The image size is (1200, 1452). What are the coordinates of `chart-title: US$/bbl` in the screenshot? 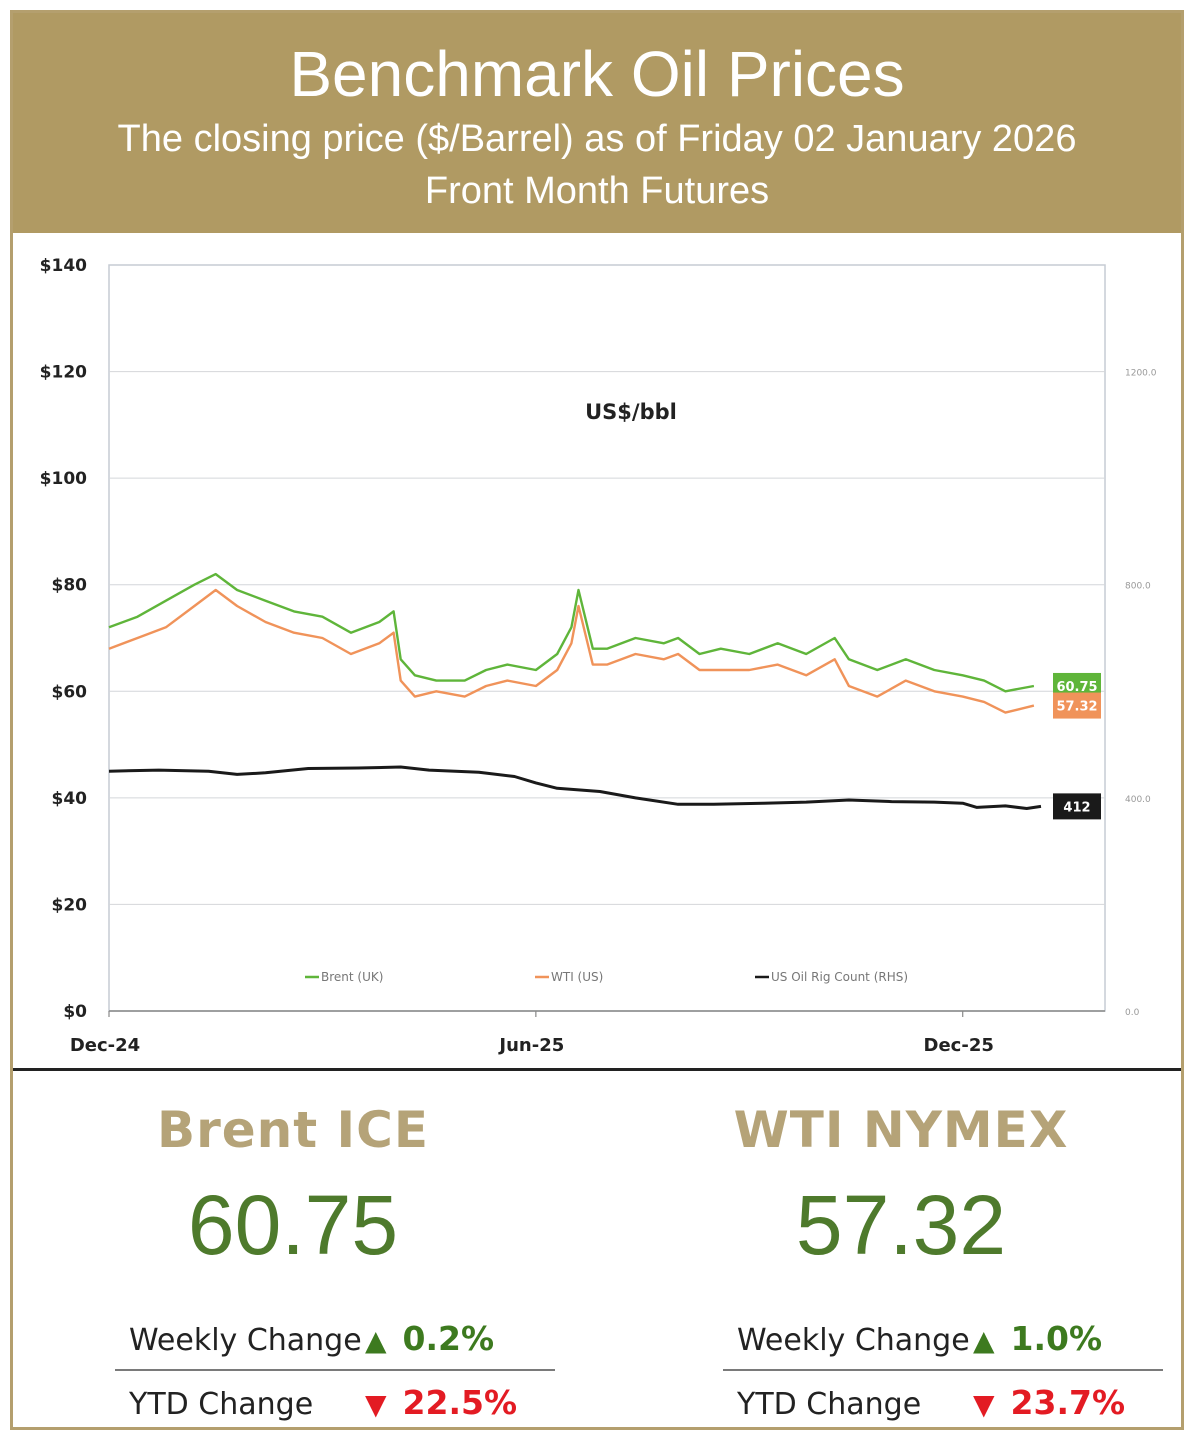 It's located at (631, 412).